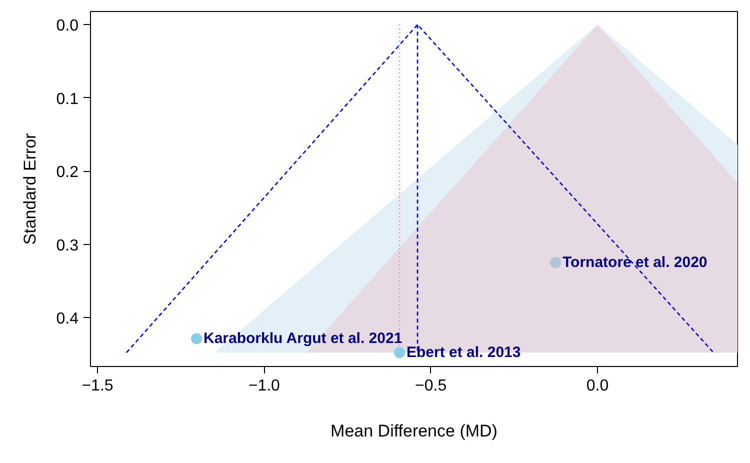  I want to click on y-tick-label: 0.0, so click(67, 26).